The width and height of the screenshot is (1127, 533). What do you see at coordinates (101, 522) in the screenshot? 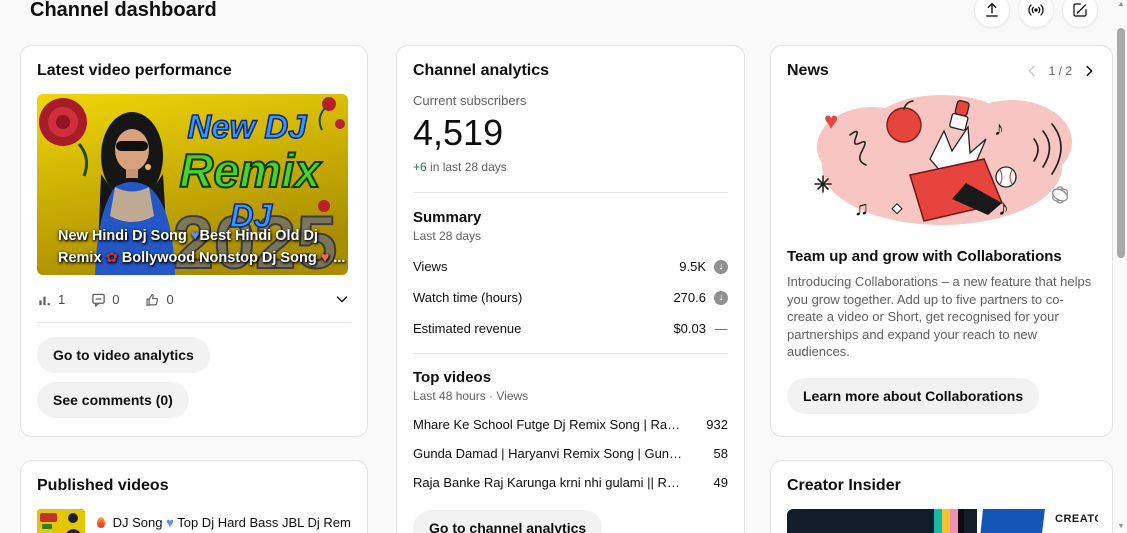
I see `flame-icon` at bounding box center [101, 522].